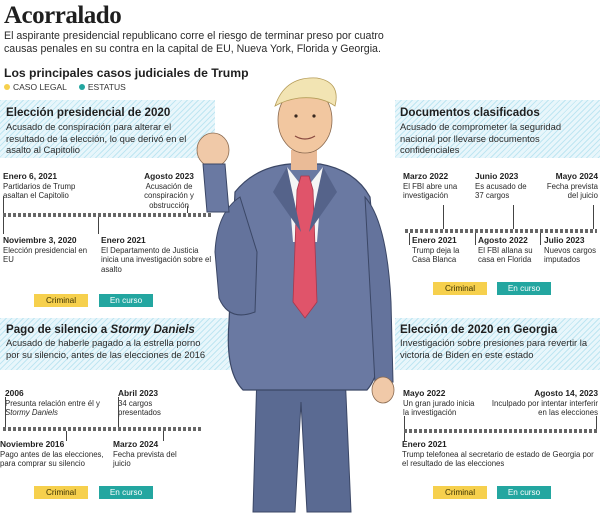 This screenshot has height=514, width=600. What do you see at coordinates (314, 116) in the screenshot?
I see `right-eye` at bounding box center [314, 116].